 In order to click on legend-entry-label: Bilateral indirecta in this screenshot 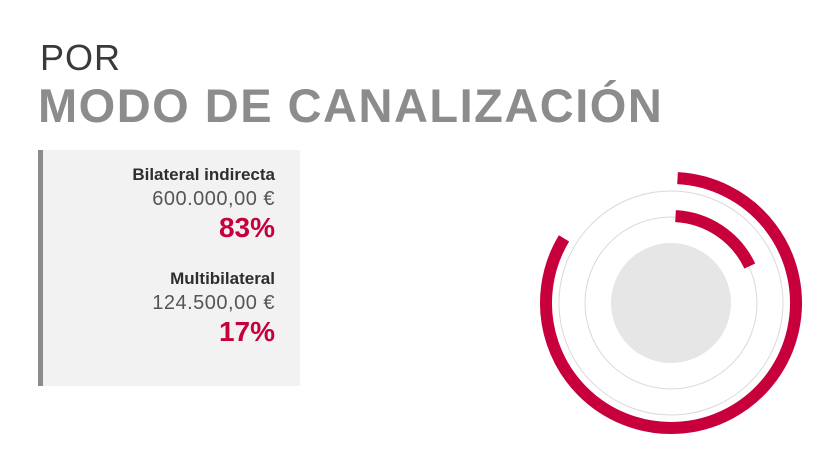, I will do `click(203, 174)`.